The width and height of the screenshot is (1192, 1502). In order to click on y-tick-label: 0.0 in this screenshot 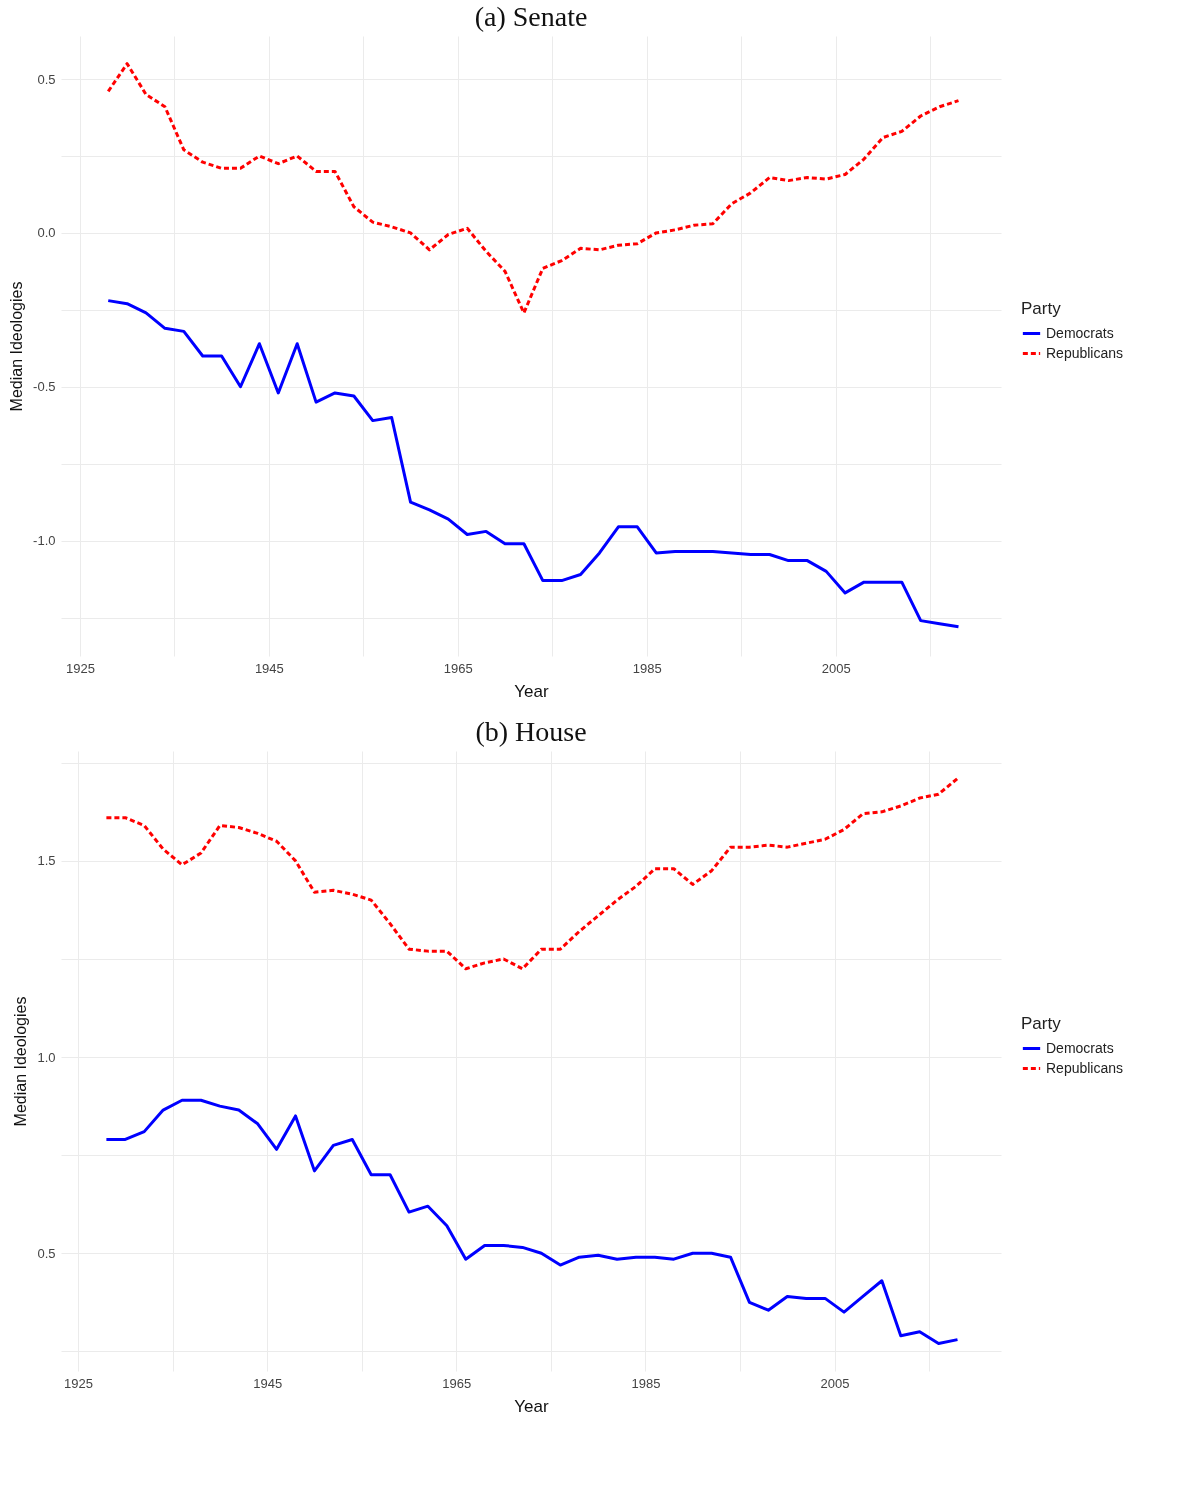, I will do `click(46, 233)`.